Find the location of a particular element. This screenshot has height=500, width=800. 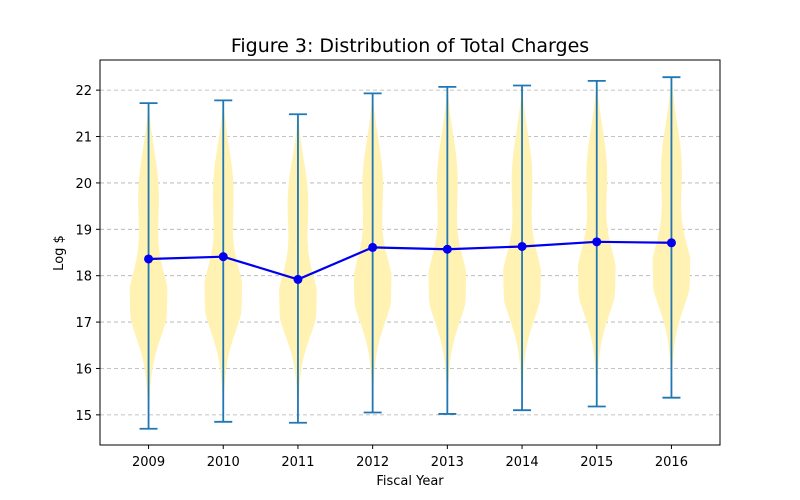

x-tick-label: 2011 is located at coordinates (297, 462).